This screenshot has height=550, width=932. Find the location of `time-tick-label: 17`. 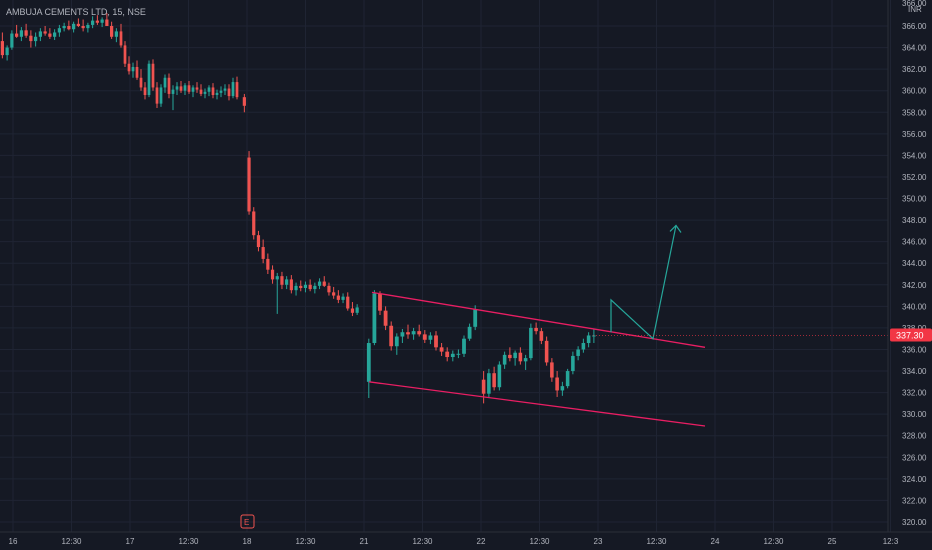

time-tick-label: 17 is located at coordinates (130, 541).